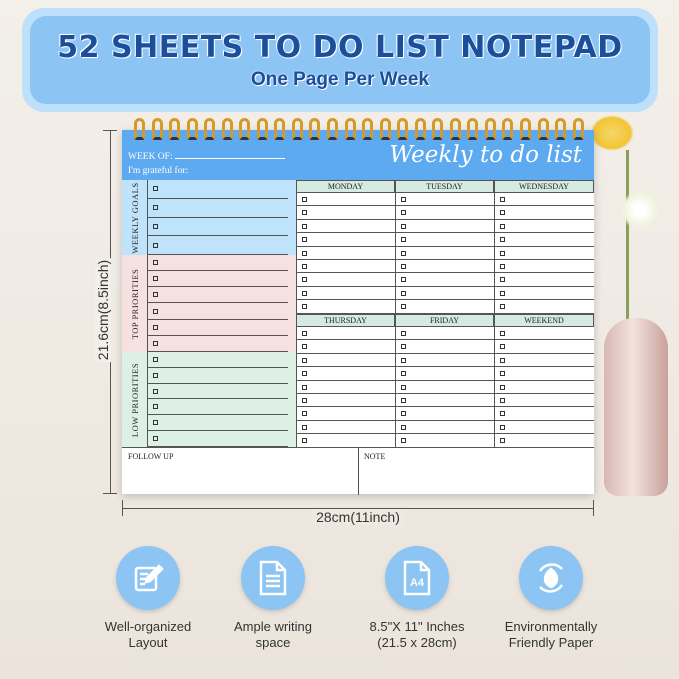 Image resolution: width=679 pixels, height=679 pixels. Describe the element at coordinates (340, 47) in the screenshot. I see `banner-title: 52 SHEETS TO DO LIST NOTEPAD` at that location.